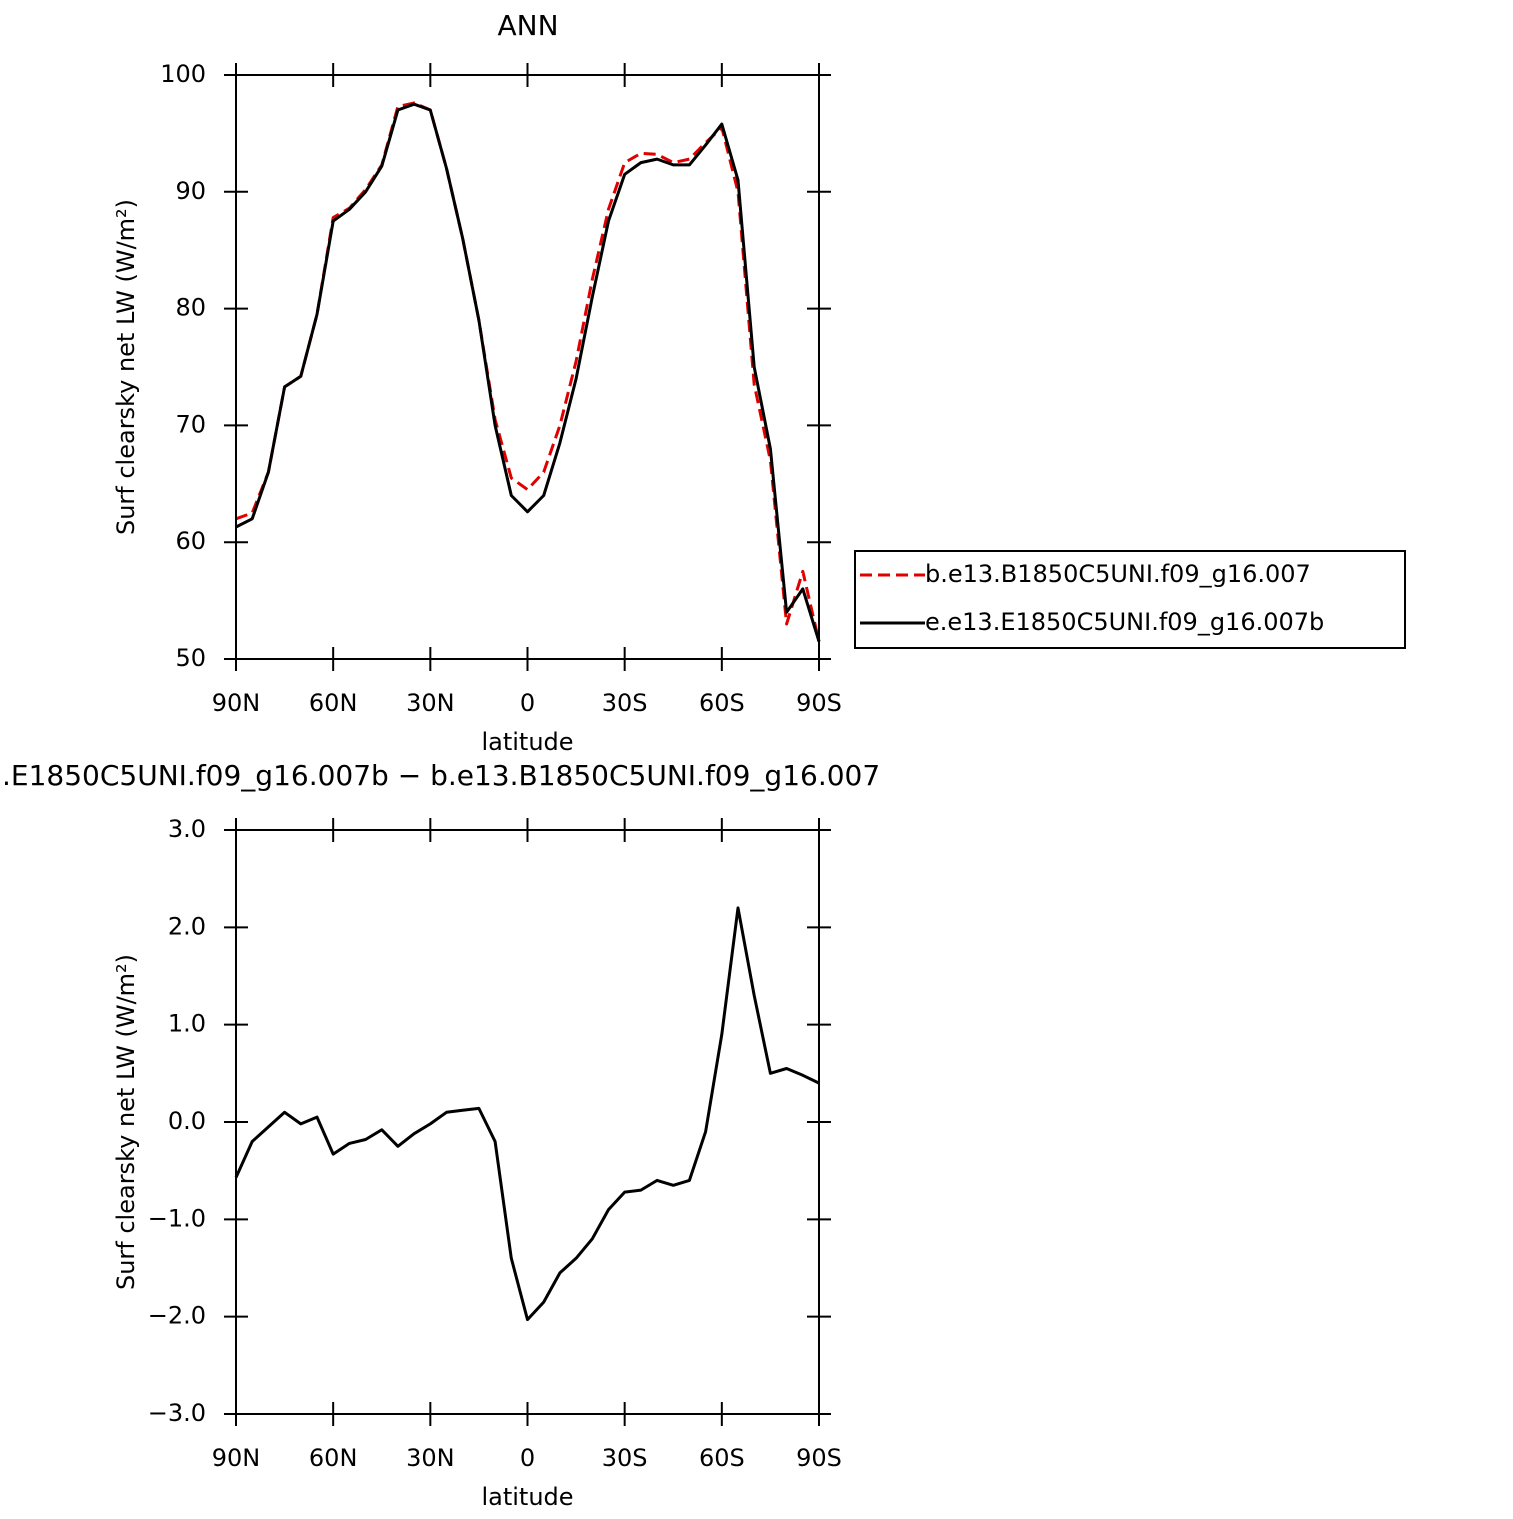 This screenshot has height=1519, width=1513. I want to click on y-tick-label: 1.0, so click(187, 1024).